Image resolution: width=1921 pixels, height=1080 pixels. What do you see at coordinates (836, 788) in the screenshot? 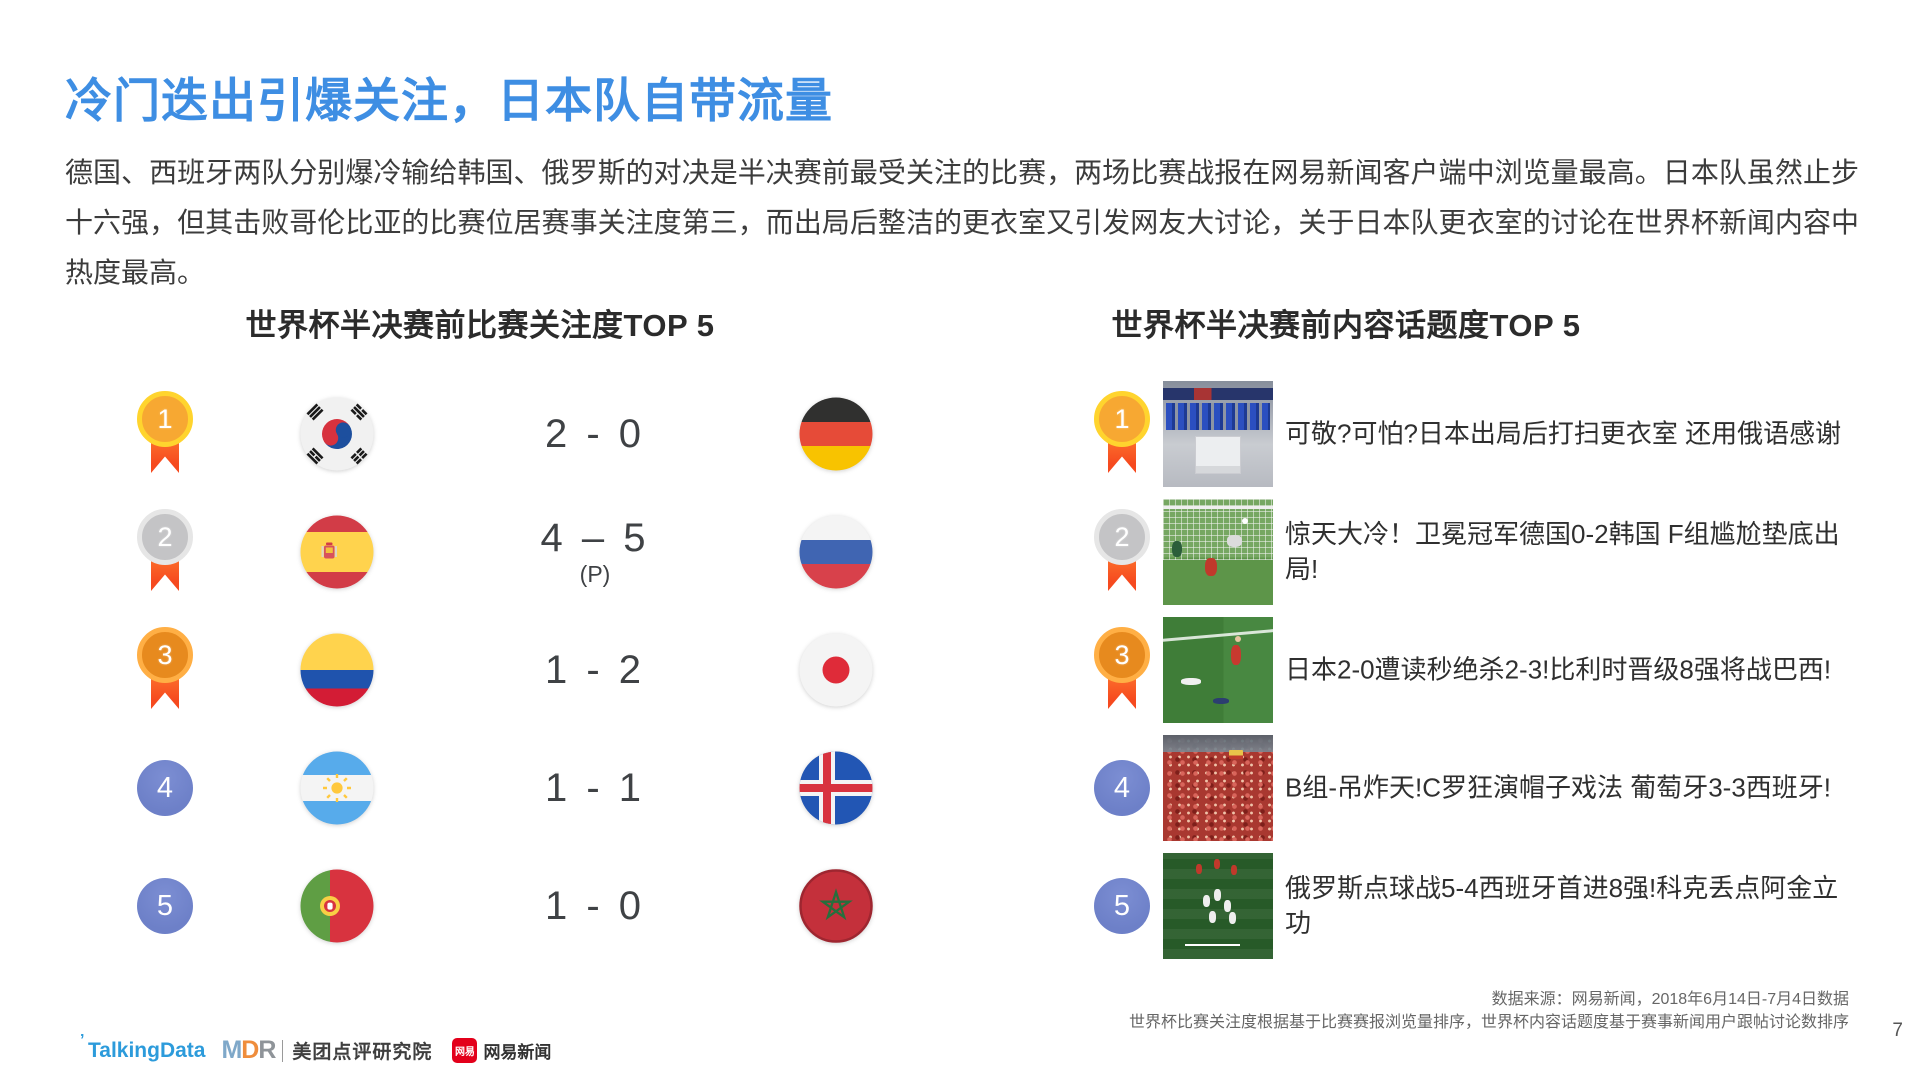
I see `flag-iceland-icon` at bounding box center [836, 788].